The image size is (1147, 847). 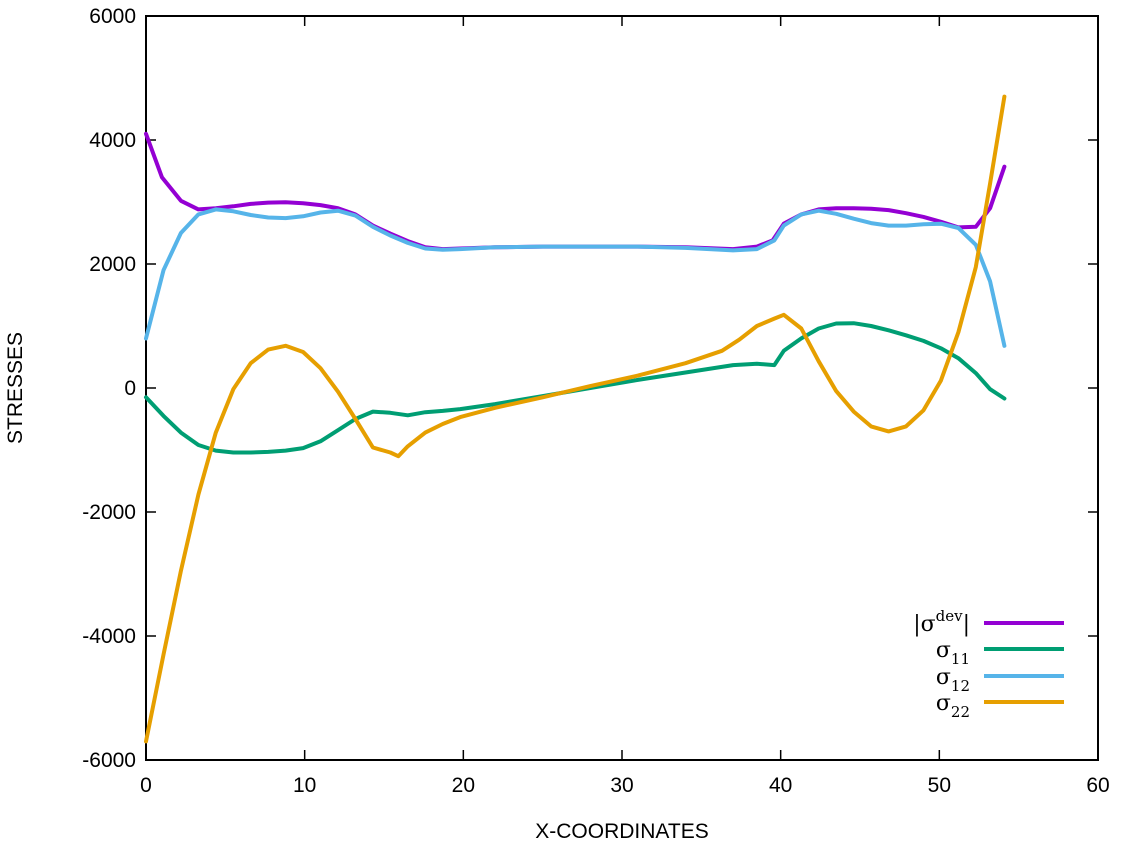 I want to click on x-tick-label: 50, so click(x=939, y=785).